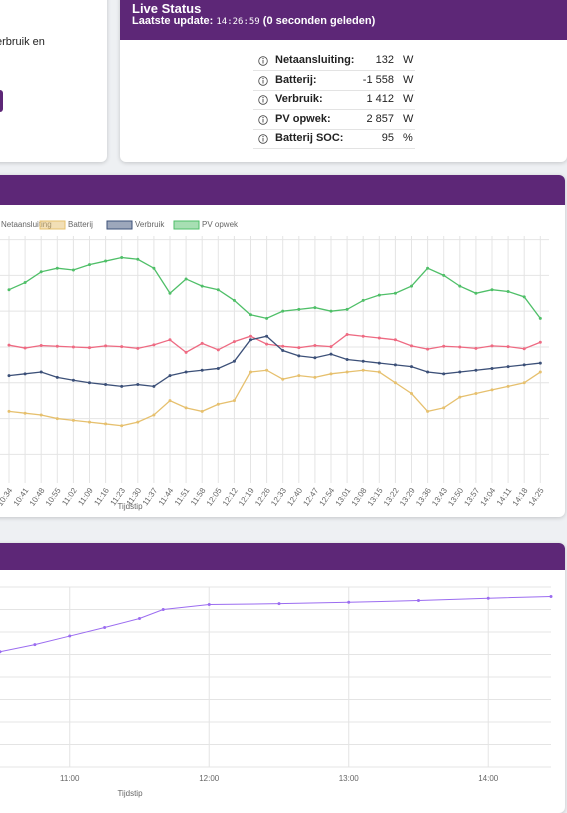  What do you see at coordinates (408, 138) in the screenshot?
I see `row-unit: %` at bounding box center [408, 138].